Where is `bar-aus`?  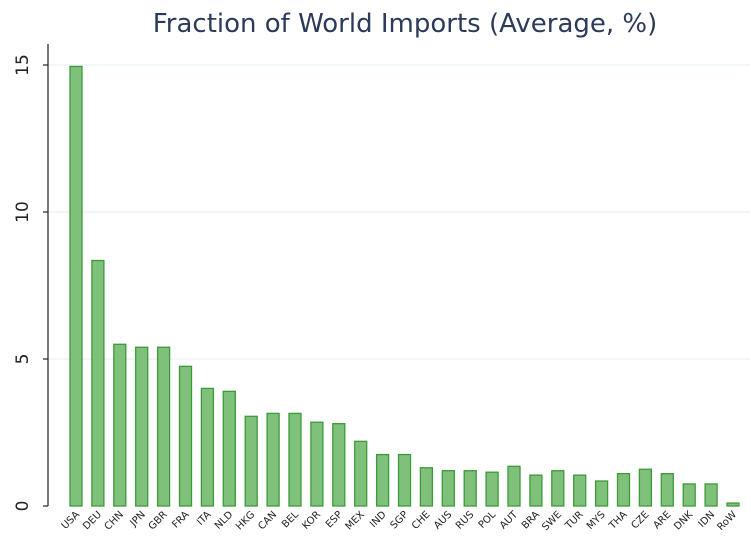 bar-aus is located at coordinates (448, 488).